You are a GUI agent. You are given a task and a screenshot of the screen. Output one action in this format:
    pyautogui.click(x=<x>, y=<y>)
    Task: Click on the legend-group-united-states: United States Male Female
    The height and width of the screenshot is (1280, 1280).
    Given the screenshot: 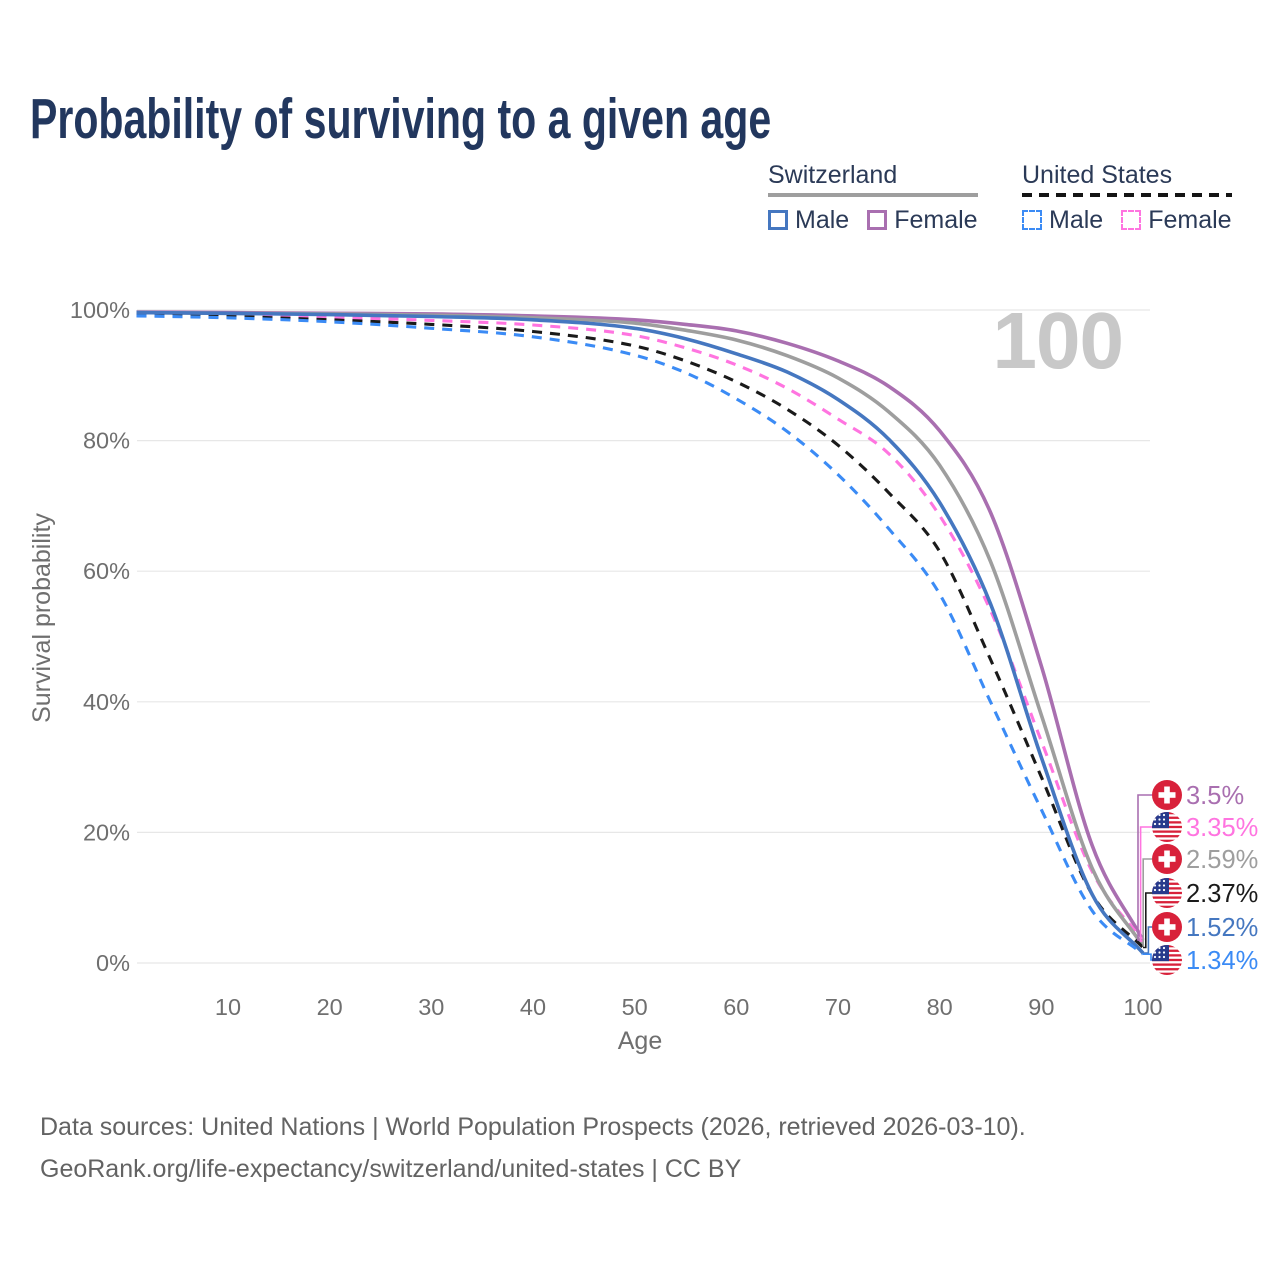 What is the action you would take?
    pyautogui.click(x=1127, y=198)
    